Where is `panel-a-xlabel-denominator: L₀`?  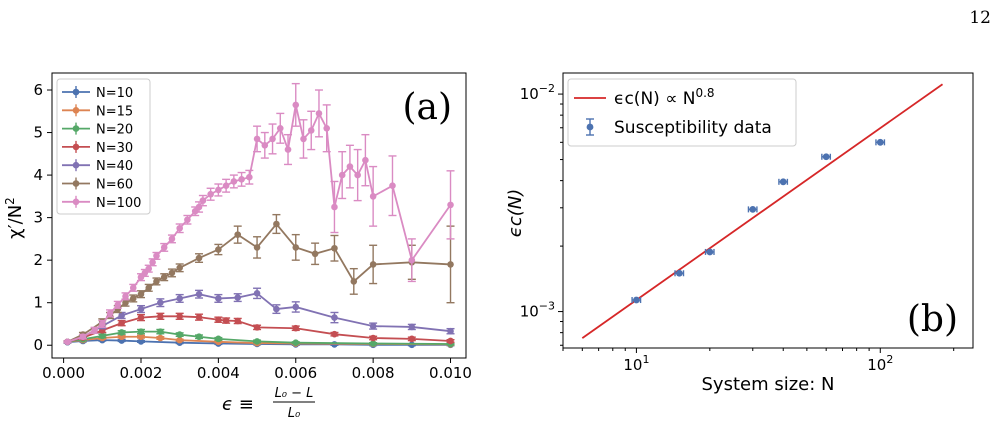
panel-a-xlabel-denominator: L₀ is located at coordinates (294, 413).